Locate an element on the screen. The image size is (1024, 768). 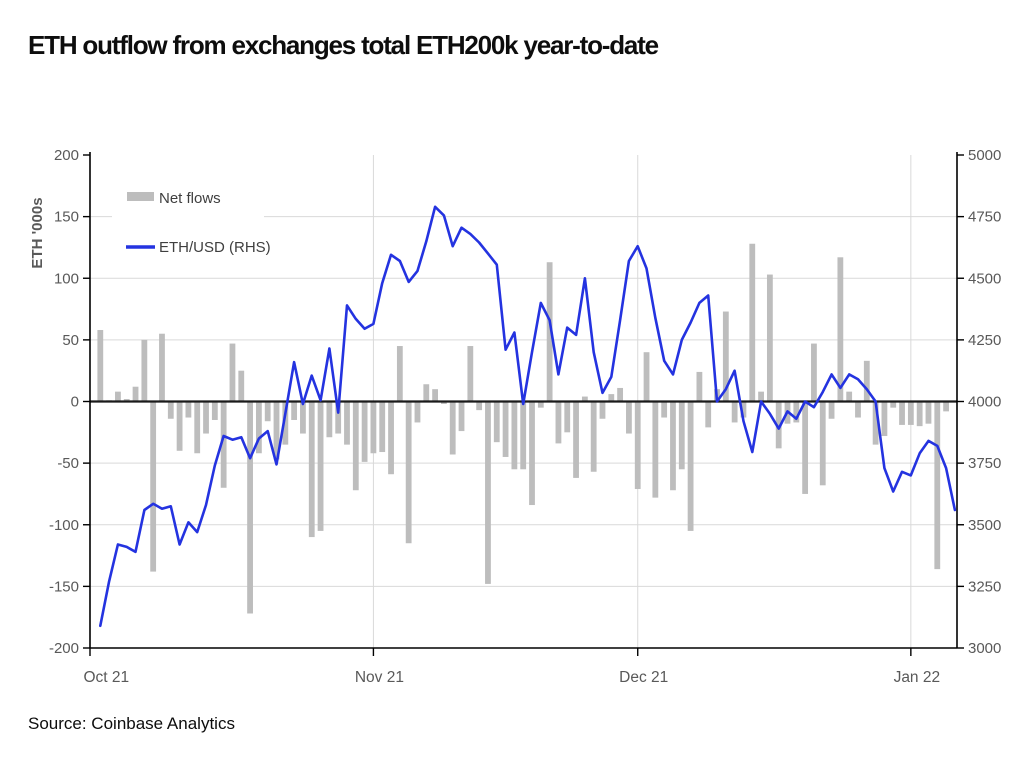
legend-label-net-flows: Net flows is located at coordinates (190, 198).